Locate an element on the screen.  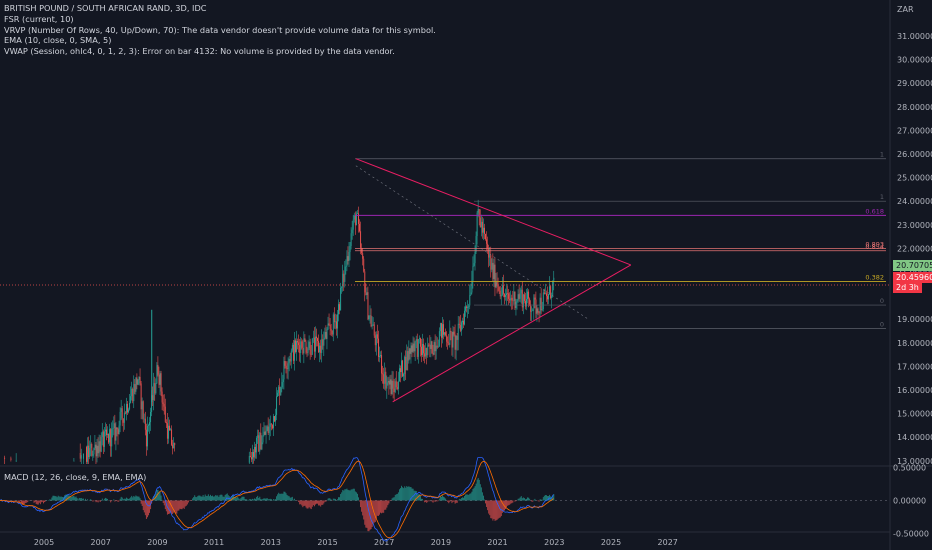
ema-indicator-label: EMA (10, close, 0, SMA, 5) is located at coordinates (58, 40).